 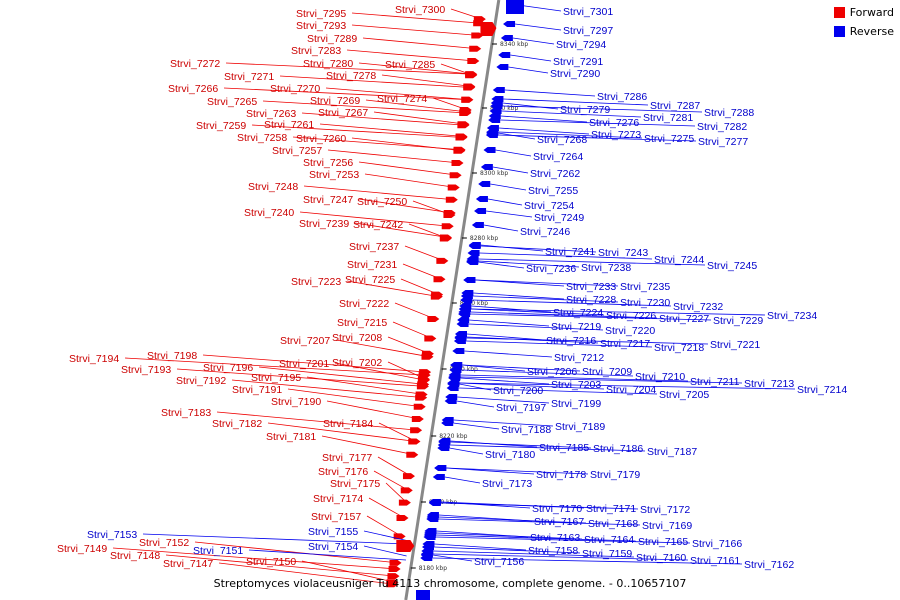 I want to click on reverse-gene-label: Strvi_7230, so click(x=645, y=303).